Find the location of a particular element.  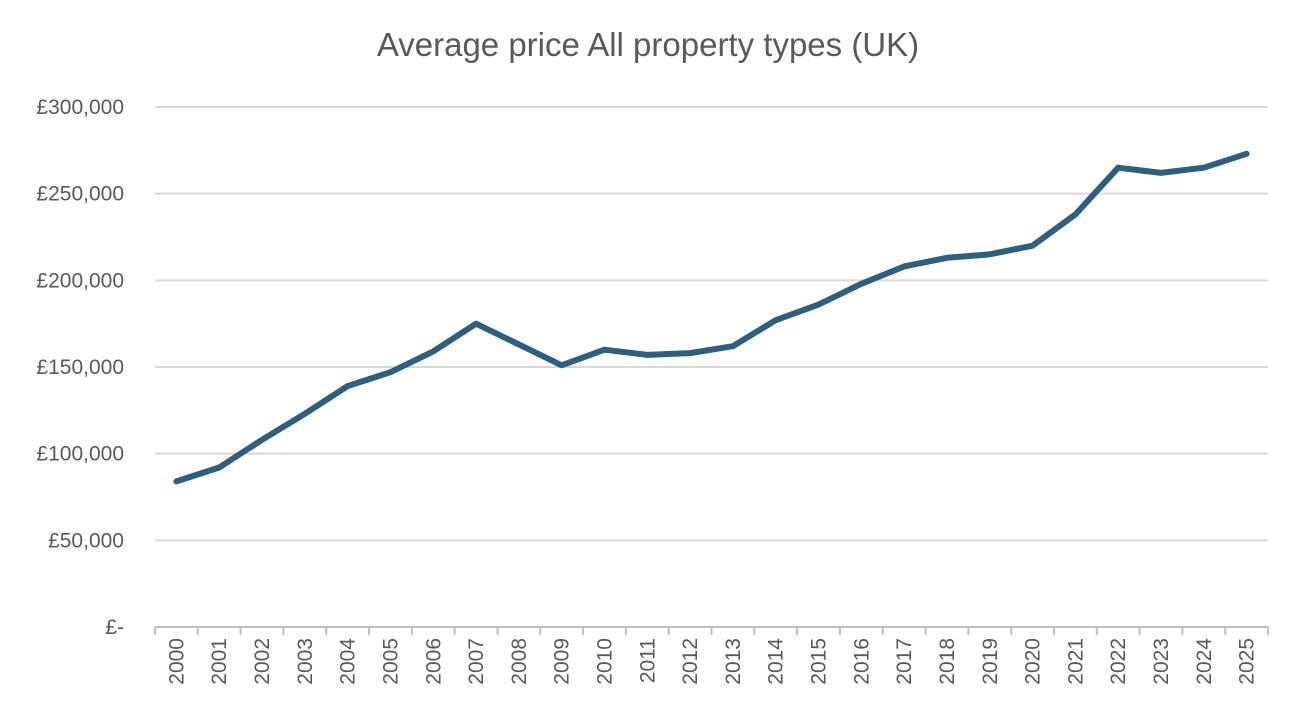

x-tick-label: 2001 is located at coordinates (219, 661).